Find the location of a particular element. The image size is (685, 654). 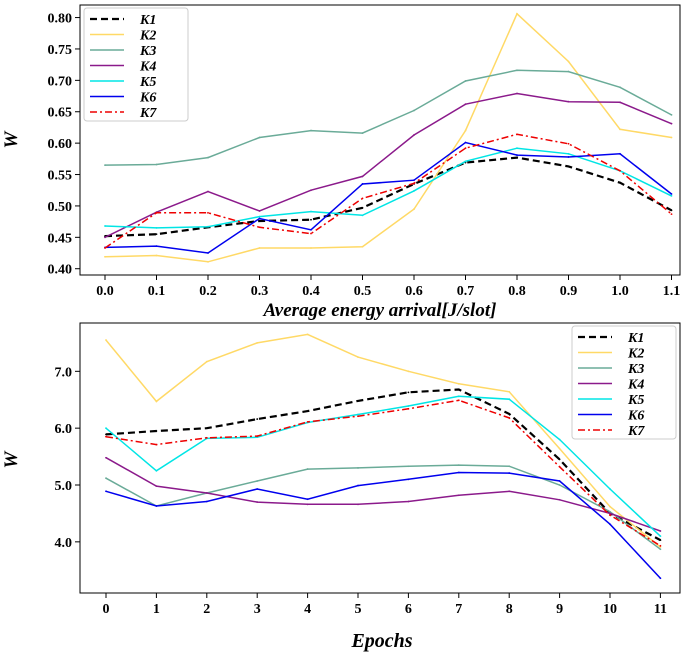

series-line-k7 is located at coordinates (388, 191).